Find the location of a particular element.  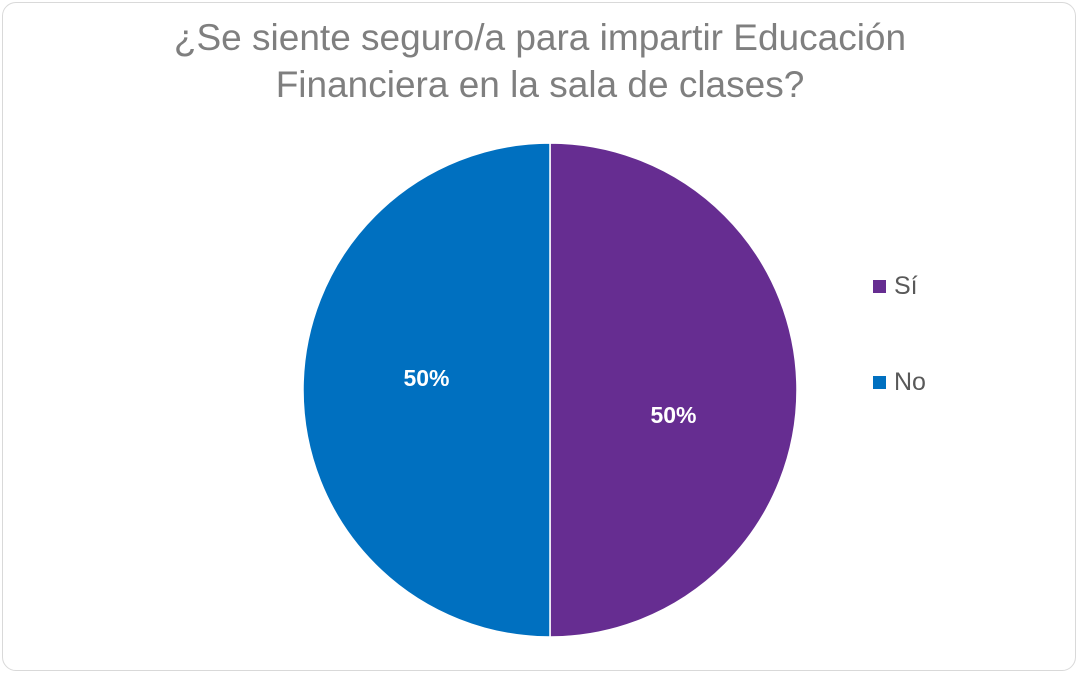

legend-item-si: Sí is located at coordinates (899, 286).